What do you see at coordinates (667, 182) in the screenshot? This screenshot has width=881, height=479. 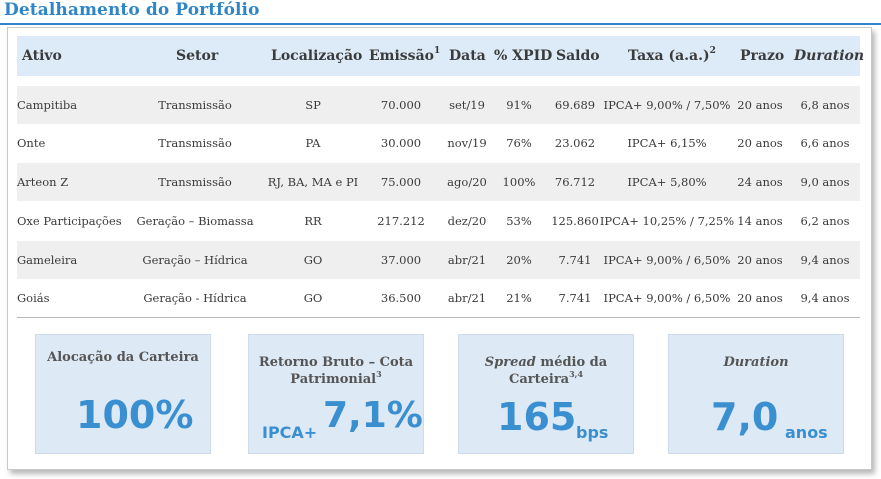 I see `cell-taxa: IPCA+ 5,80%` at bounding box center [667, 182].